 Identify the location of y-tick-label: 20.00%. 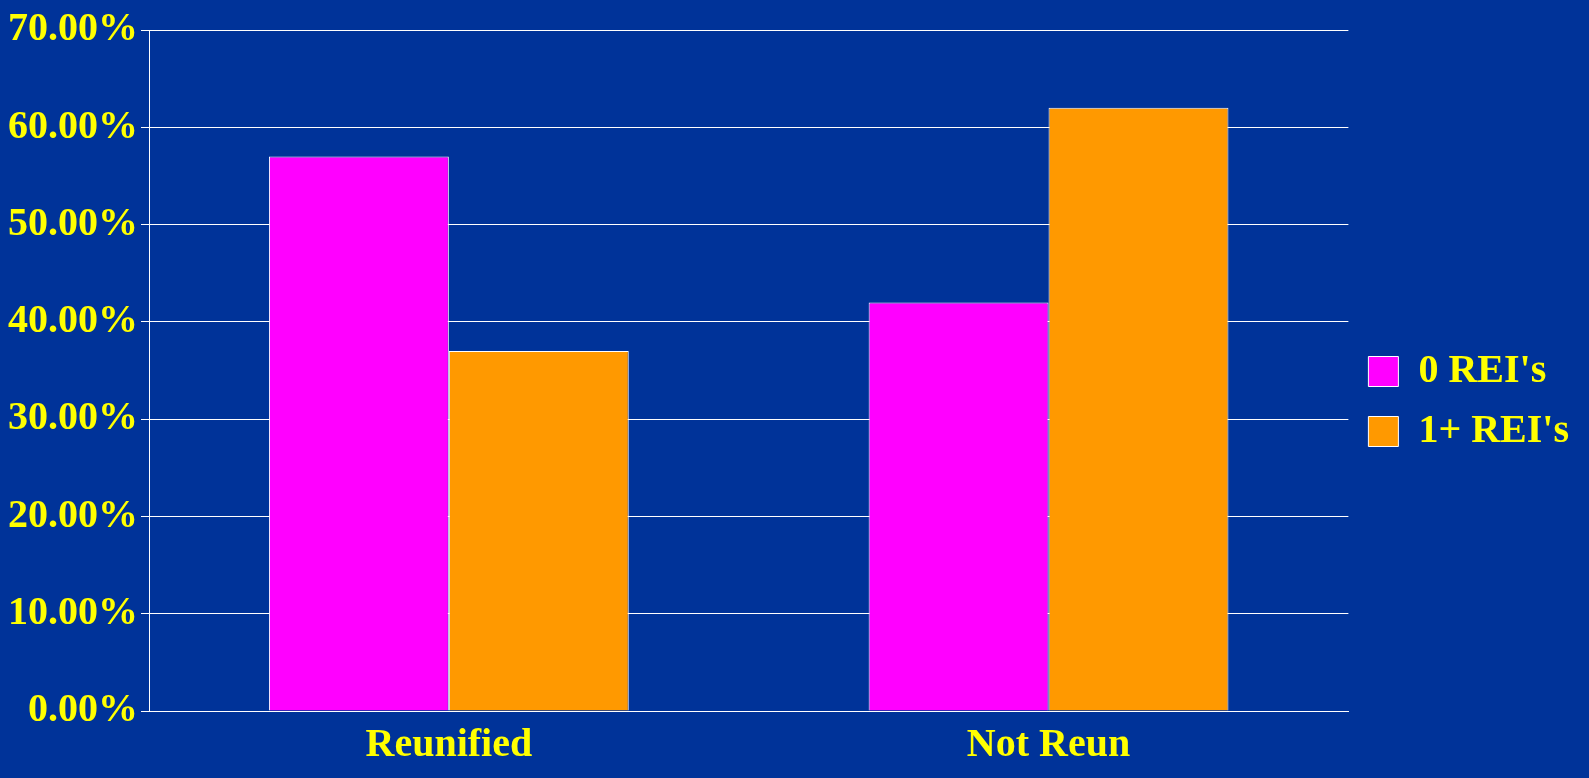
(73, 513).